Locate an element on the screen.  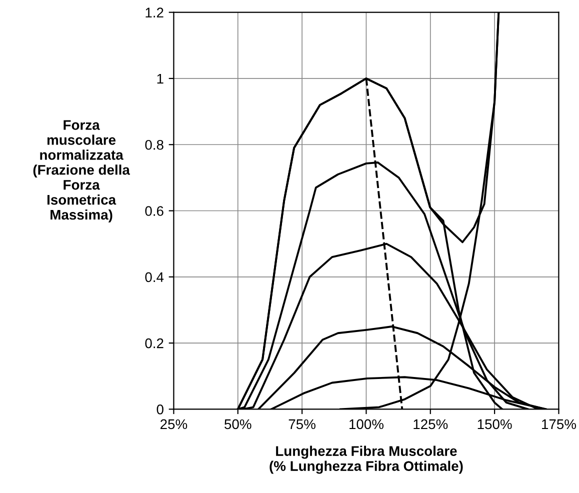
x-tick-label: 175% is located at coordinates (559, 424).